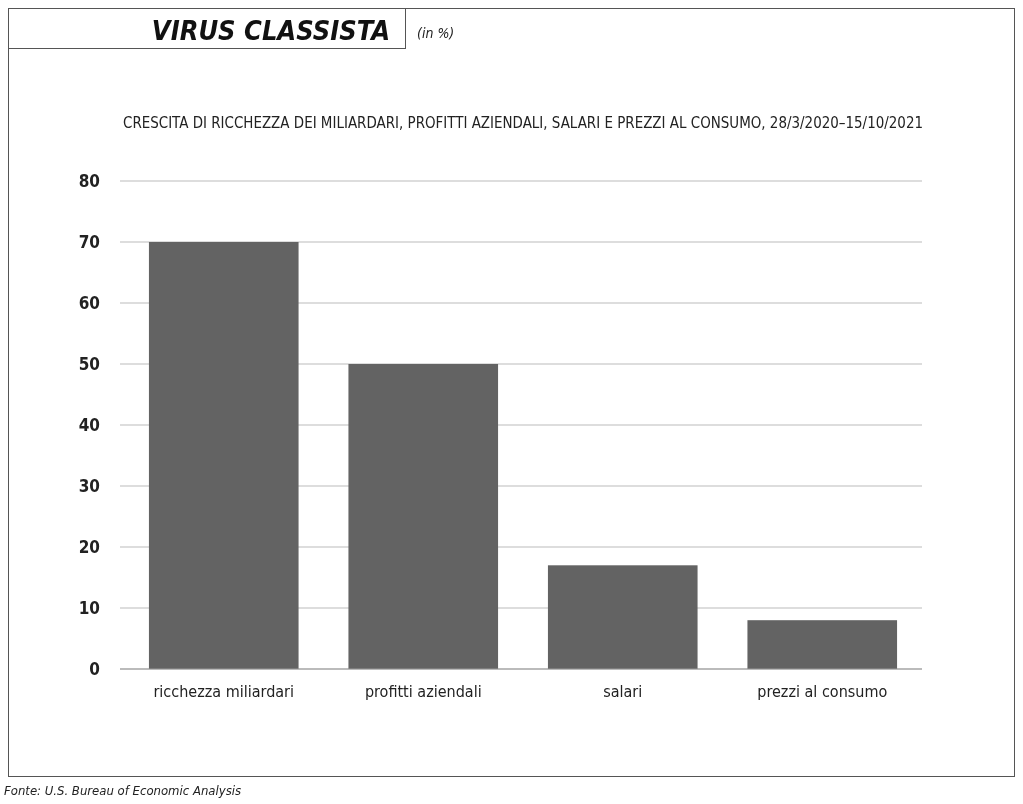  I want to click on x-tick-label: salari, so click(623, 691).